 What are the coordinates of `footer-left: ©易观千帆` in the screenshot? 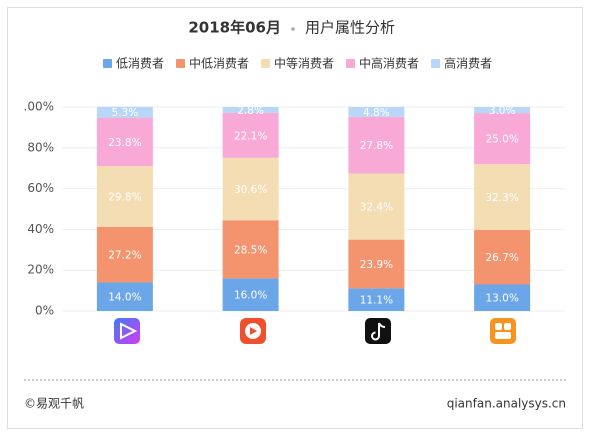 It's located at (54, 403).